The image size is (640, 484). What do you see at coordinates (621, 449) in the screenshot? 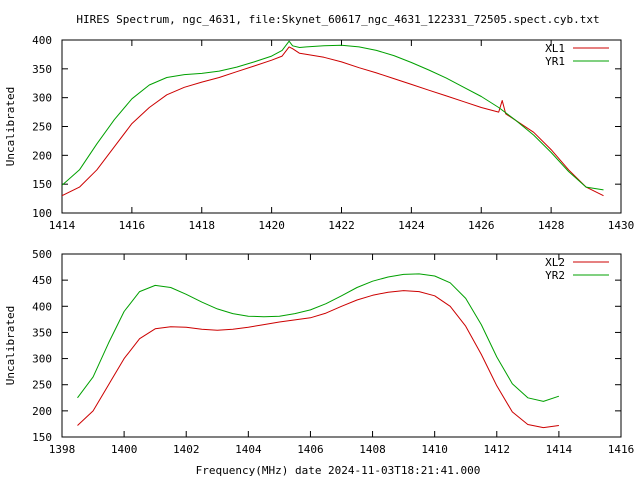
I see `x-tick-label-2: 1416` at bounding box center [621, 449].